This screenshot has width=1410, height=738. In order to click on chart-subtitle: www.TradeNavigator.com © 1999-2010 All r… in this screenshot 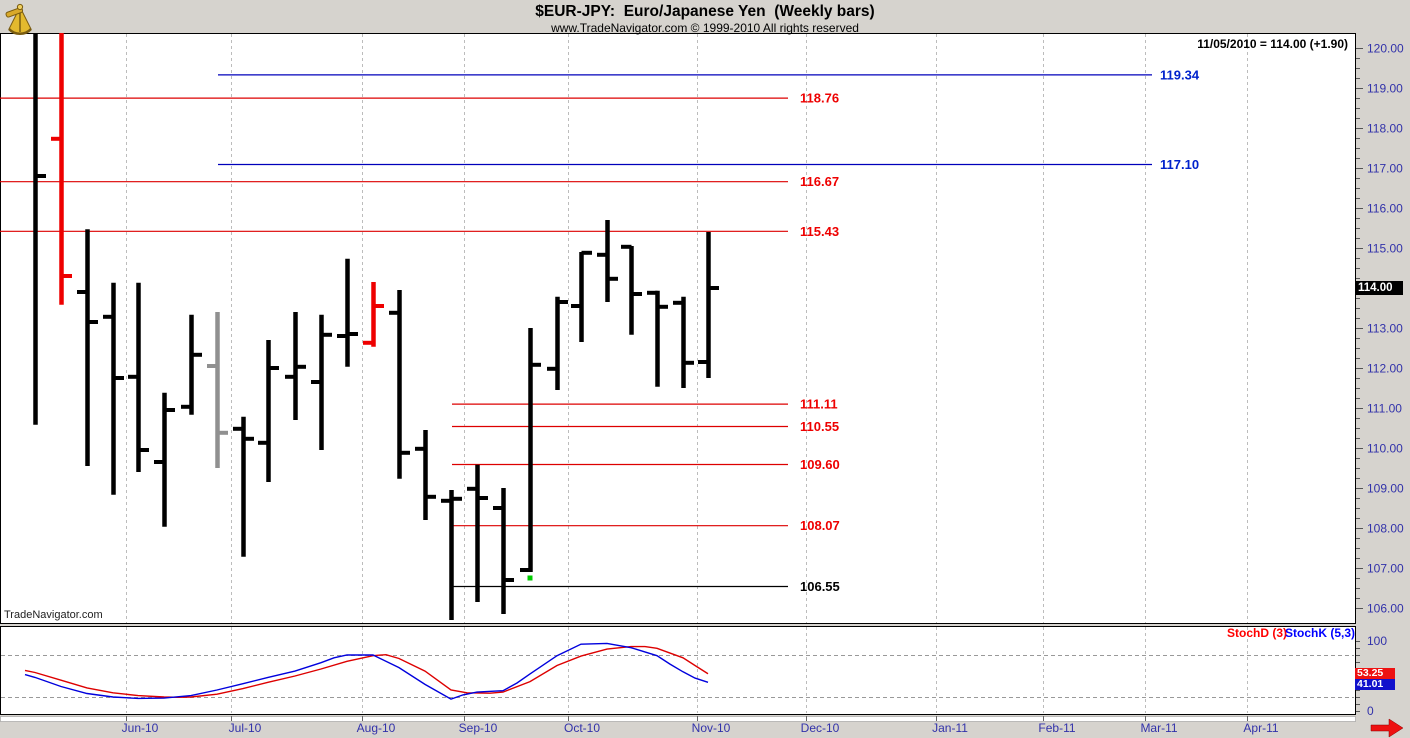, I will do `click(705, 28)`.